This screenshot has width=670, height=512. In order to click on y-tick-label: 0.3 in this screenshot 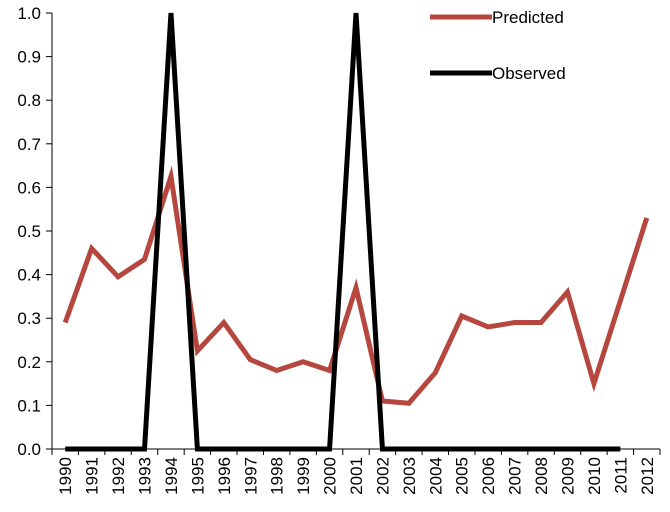, I will do `click(29, 318)`.